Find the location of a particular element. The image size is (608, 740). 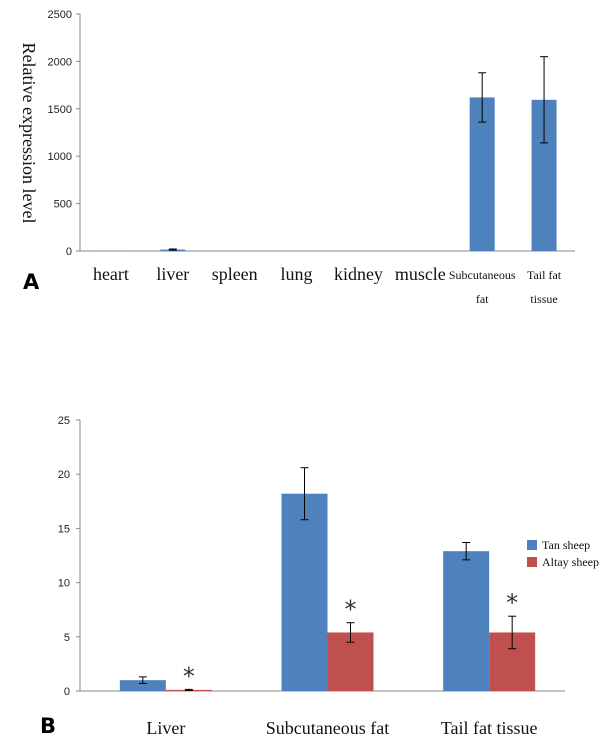

legend-label-1: Altay sheep is located at coordinates (570, 562).